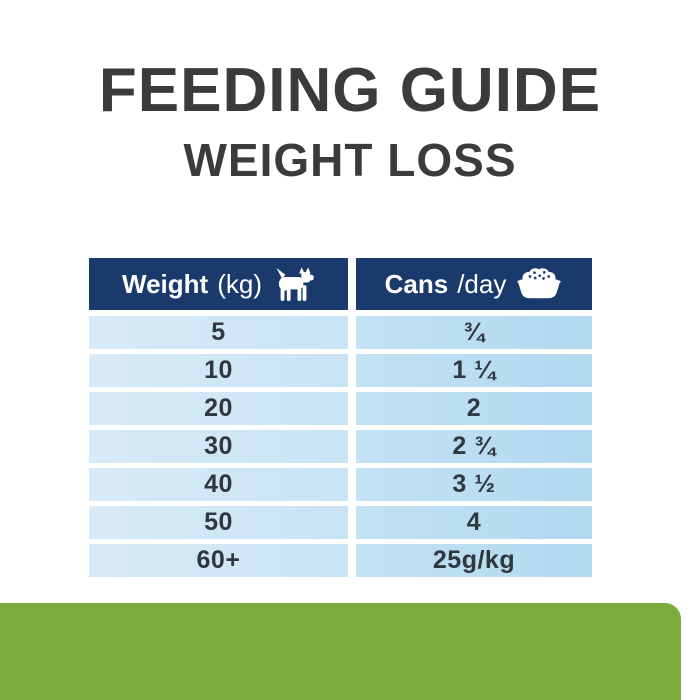 This screenshot has width=700, height=700. What do you see at coordinates (293, 284) in the screenshot?
I see `dog-icon` at bounding box center [293, 284].